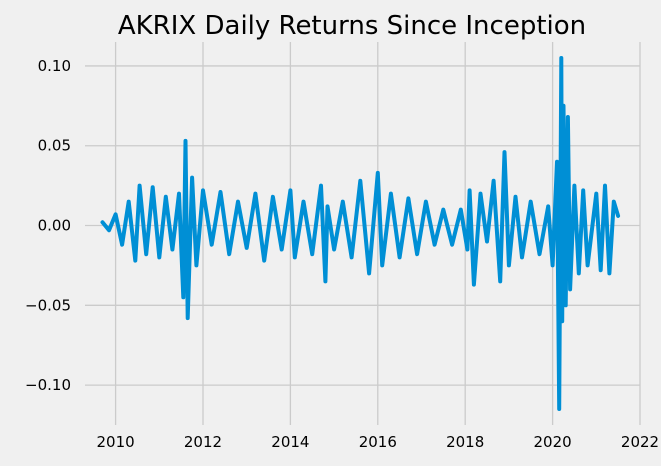  I want to click on x-tick-label: 2012, so click(203, 442).